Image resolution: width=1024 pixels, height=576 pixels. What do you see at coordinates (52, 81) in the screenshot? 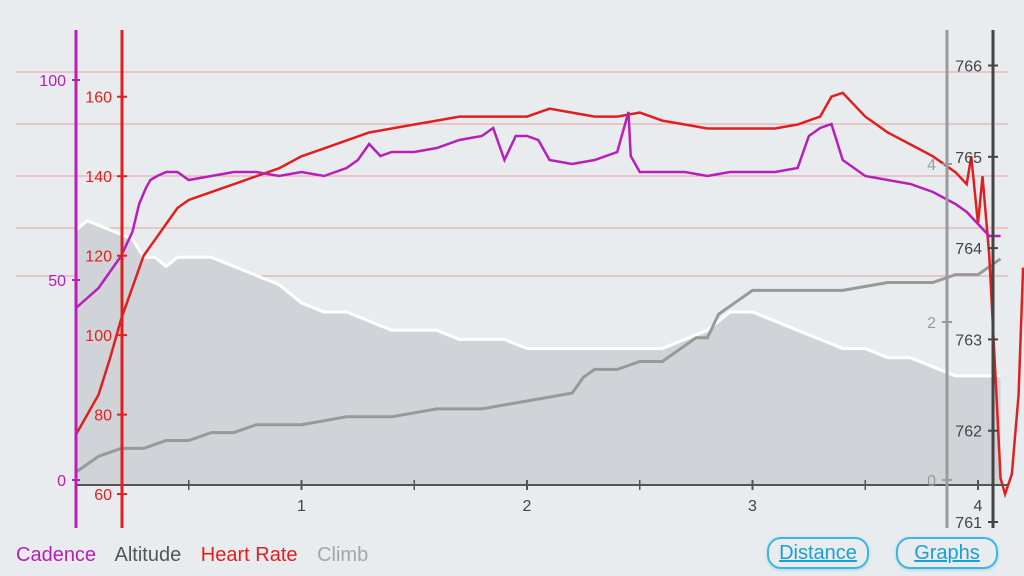
I see `cadence-tick-label-100: 100` at bounding box center [52, 81].